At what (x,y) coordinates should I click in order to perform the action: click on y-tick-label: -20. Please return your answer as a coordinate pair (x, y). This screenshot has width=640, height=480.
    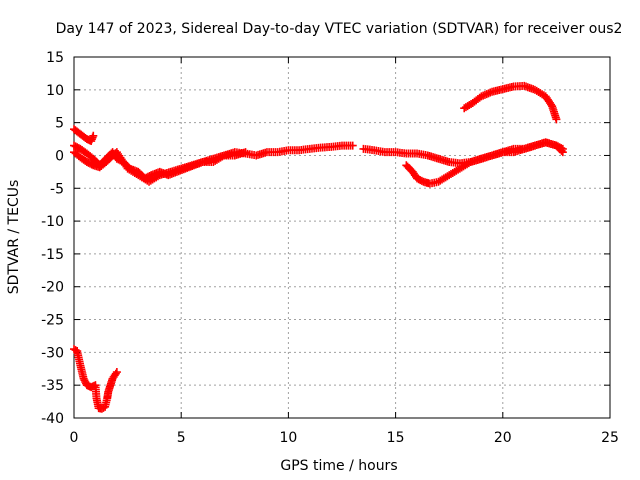
    Looking at the image, I should click on (52, 288).